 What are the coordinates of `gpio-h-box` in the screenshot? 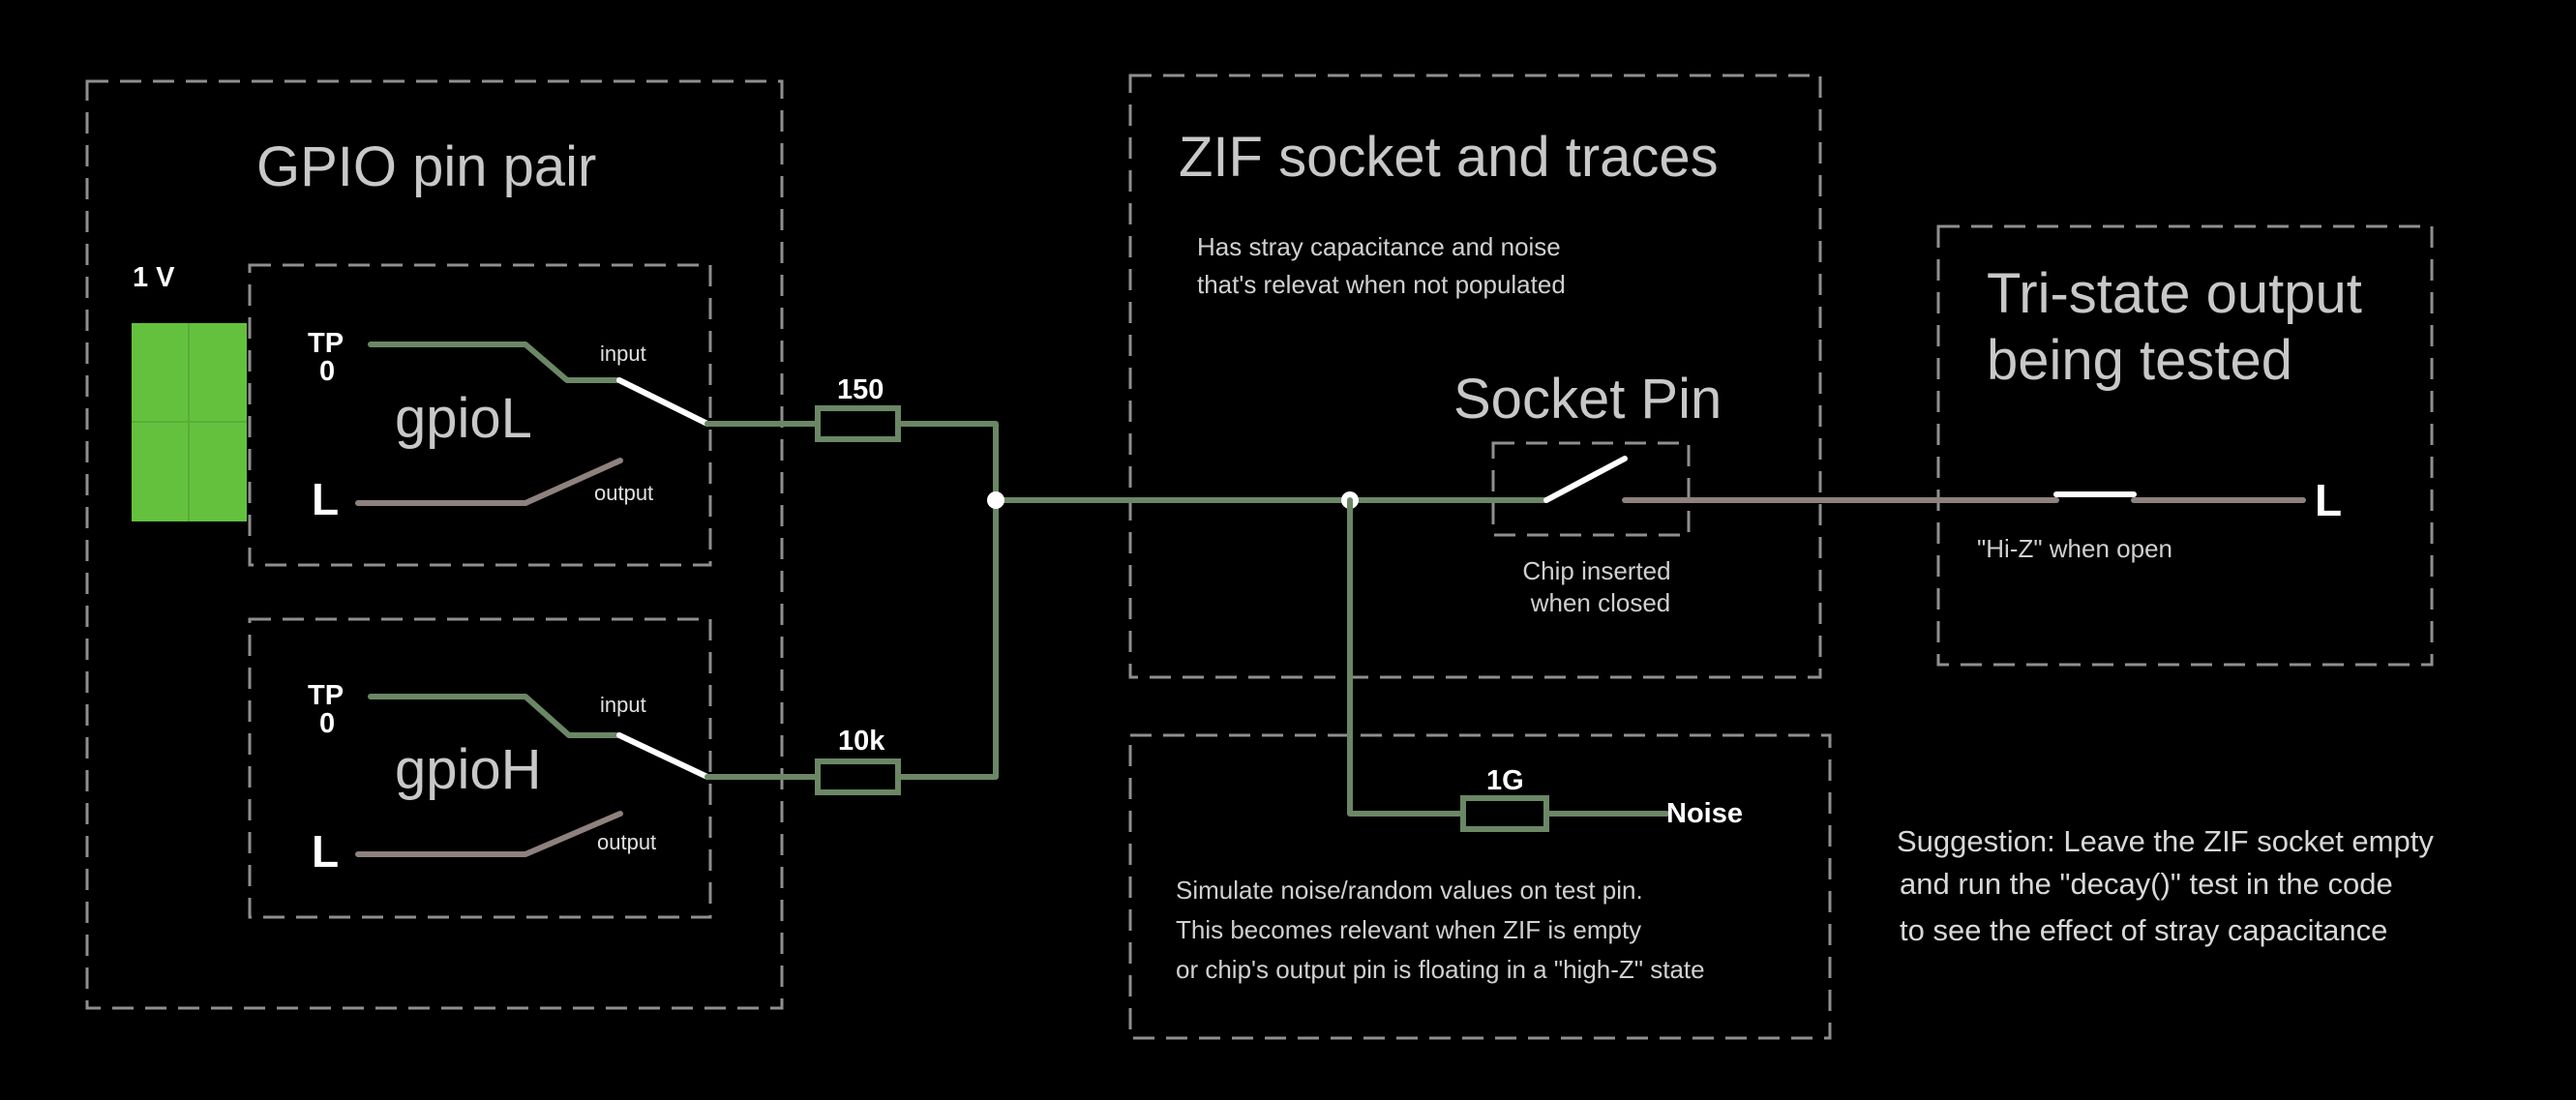 It's located at (480, 768).